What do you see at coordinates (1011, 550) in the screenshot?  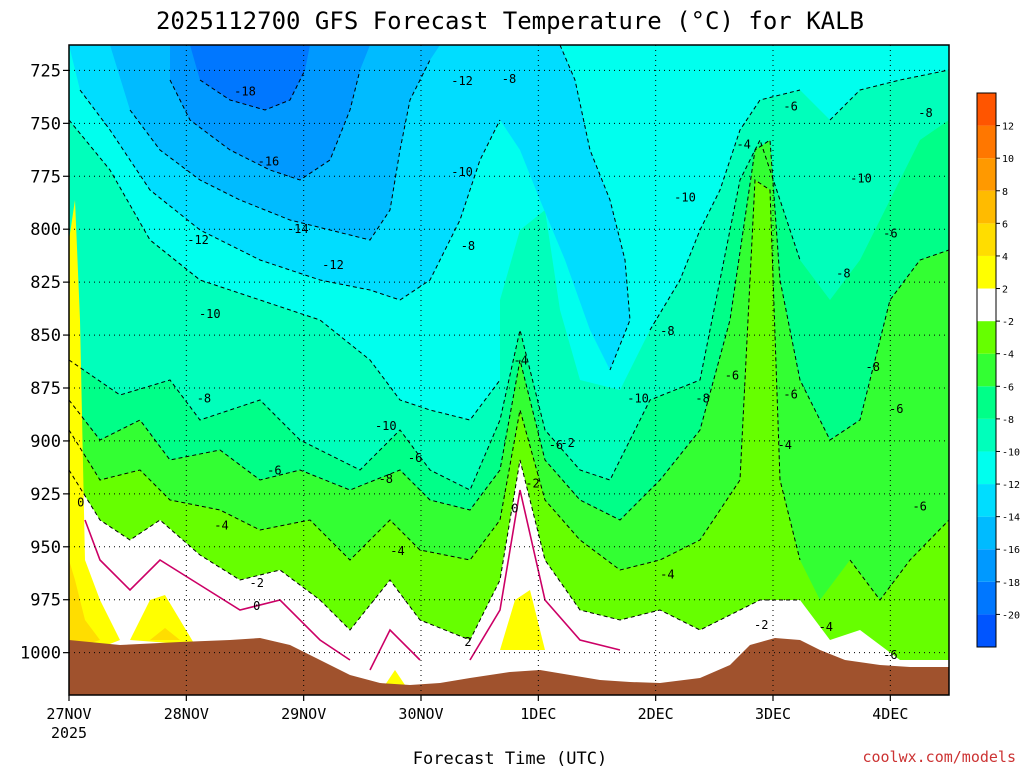 I see `colorbar-label: -16` at bounding box center [1011, 550].